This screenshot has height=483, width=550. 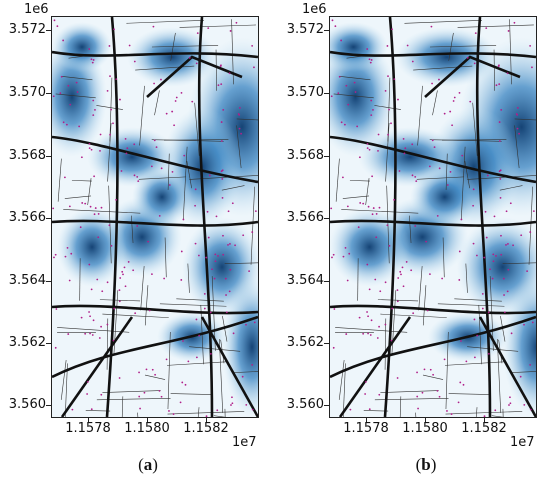 I want to click on panel-caption: (b), so click(x=426, y=464).